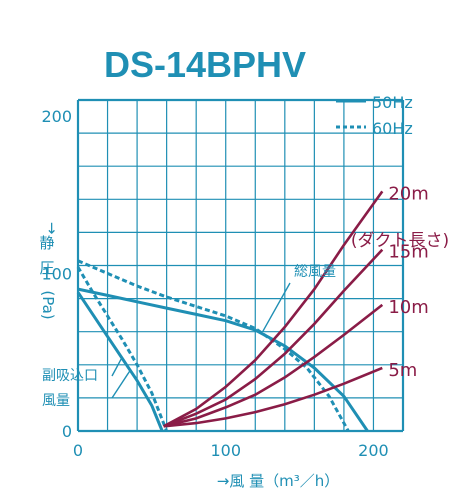 Image resolution: width=476 pixels, height=500 pixels. Describe the element at coordinates (67, 431) in the screenshot. I see `y-tick-label: 0` at that location.